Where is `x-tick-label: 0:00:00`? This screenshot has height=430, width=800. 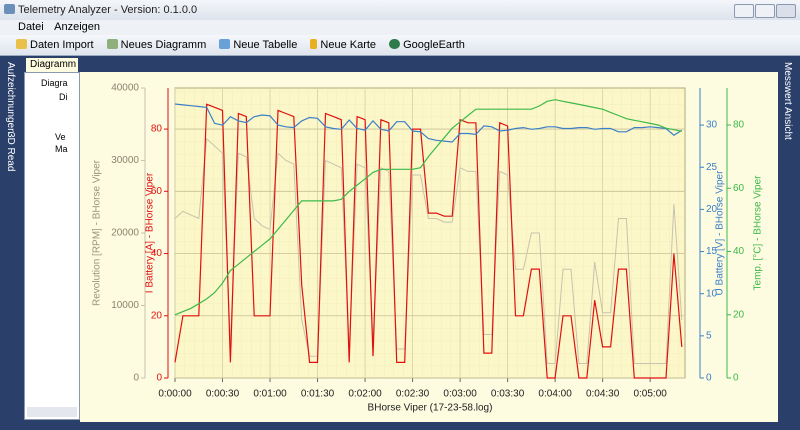
x-tick-label: 0:00:00 is located at coordinates (175, 394).